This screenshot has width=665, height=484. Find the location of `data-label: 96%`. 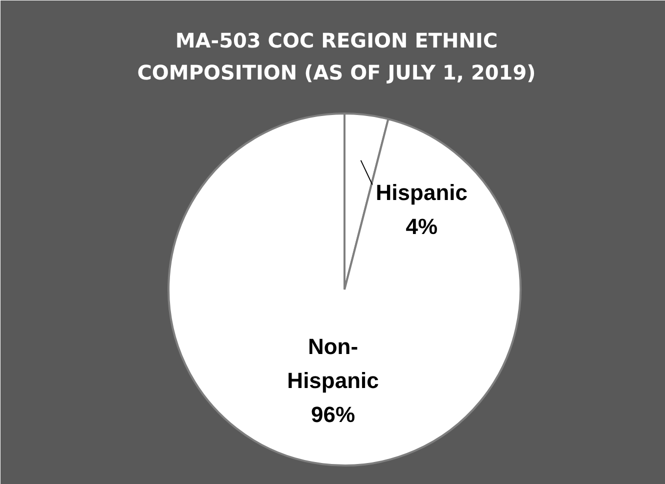

data-label: 96% is located at coordinates (333, 414).